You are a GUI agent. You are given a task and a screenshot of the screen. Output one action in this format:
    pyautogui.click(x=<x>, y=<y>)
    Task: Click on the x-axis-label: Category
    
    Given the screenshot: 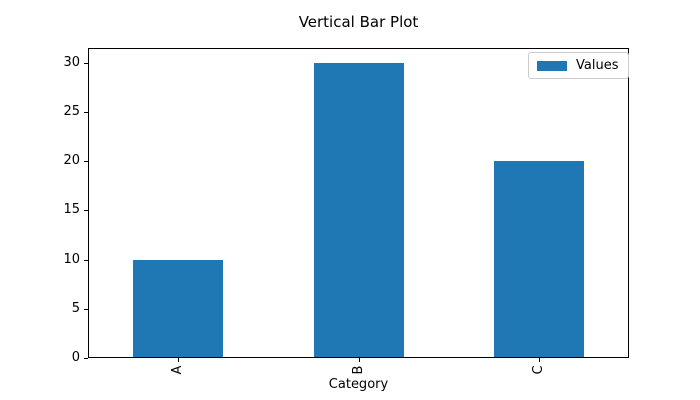 What is the action you would take?
    pyautogui.click(x=358, y=384)
    